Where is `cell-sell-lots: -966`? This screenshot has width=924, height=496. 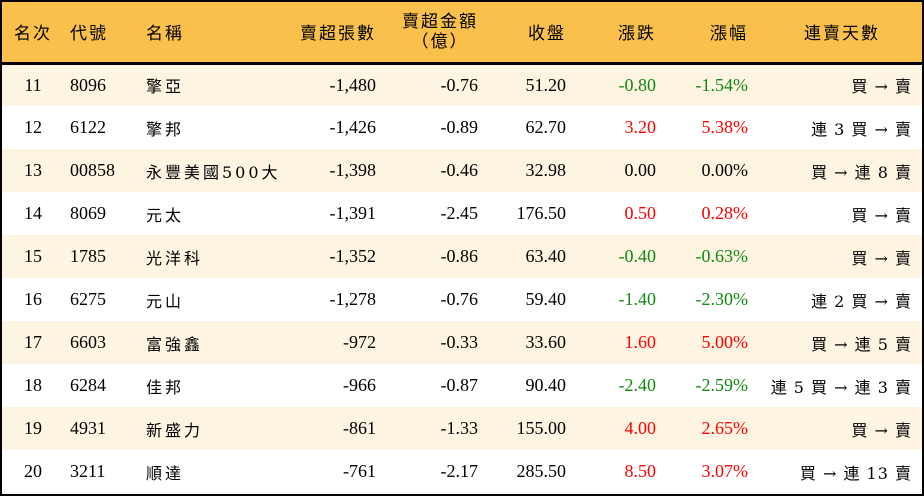 cell-sell-lots: -966 is located at coordinates (359, 385).